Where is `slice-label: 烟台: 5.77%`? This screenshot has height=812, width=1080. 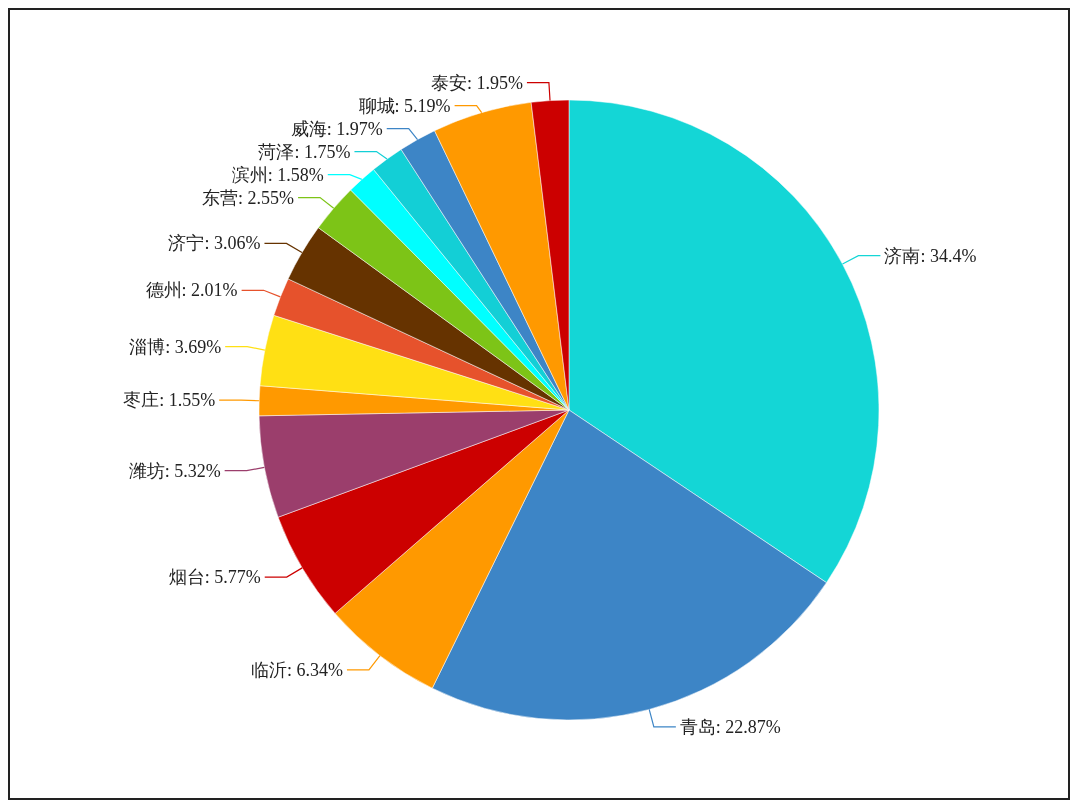
slice-label: 烟台: 5.77% is located at coordinates (214, 577).